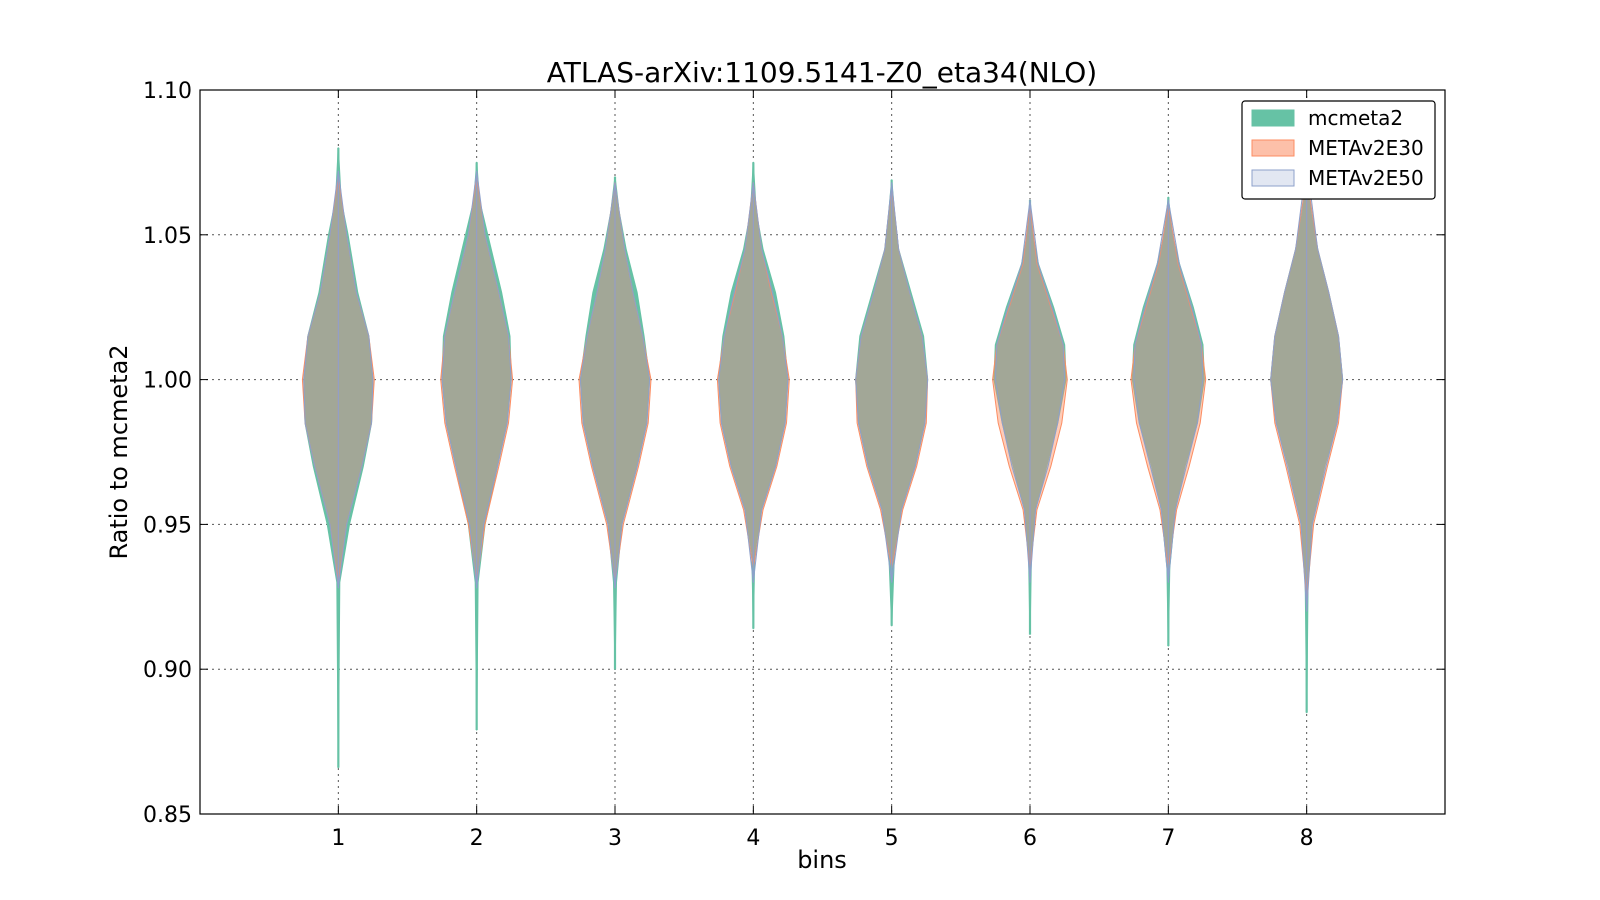 Image resolution: width=1600 pixels, height=900 pixels. What do you see at coordinates (1366, 178) in the screenshot?
I see `legend-label-metav2e50: METAv2E50` at bounding box center [1366, 178].